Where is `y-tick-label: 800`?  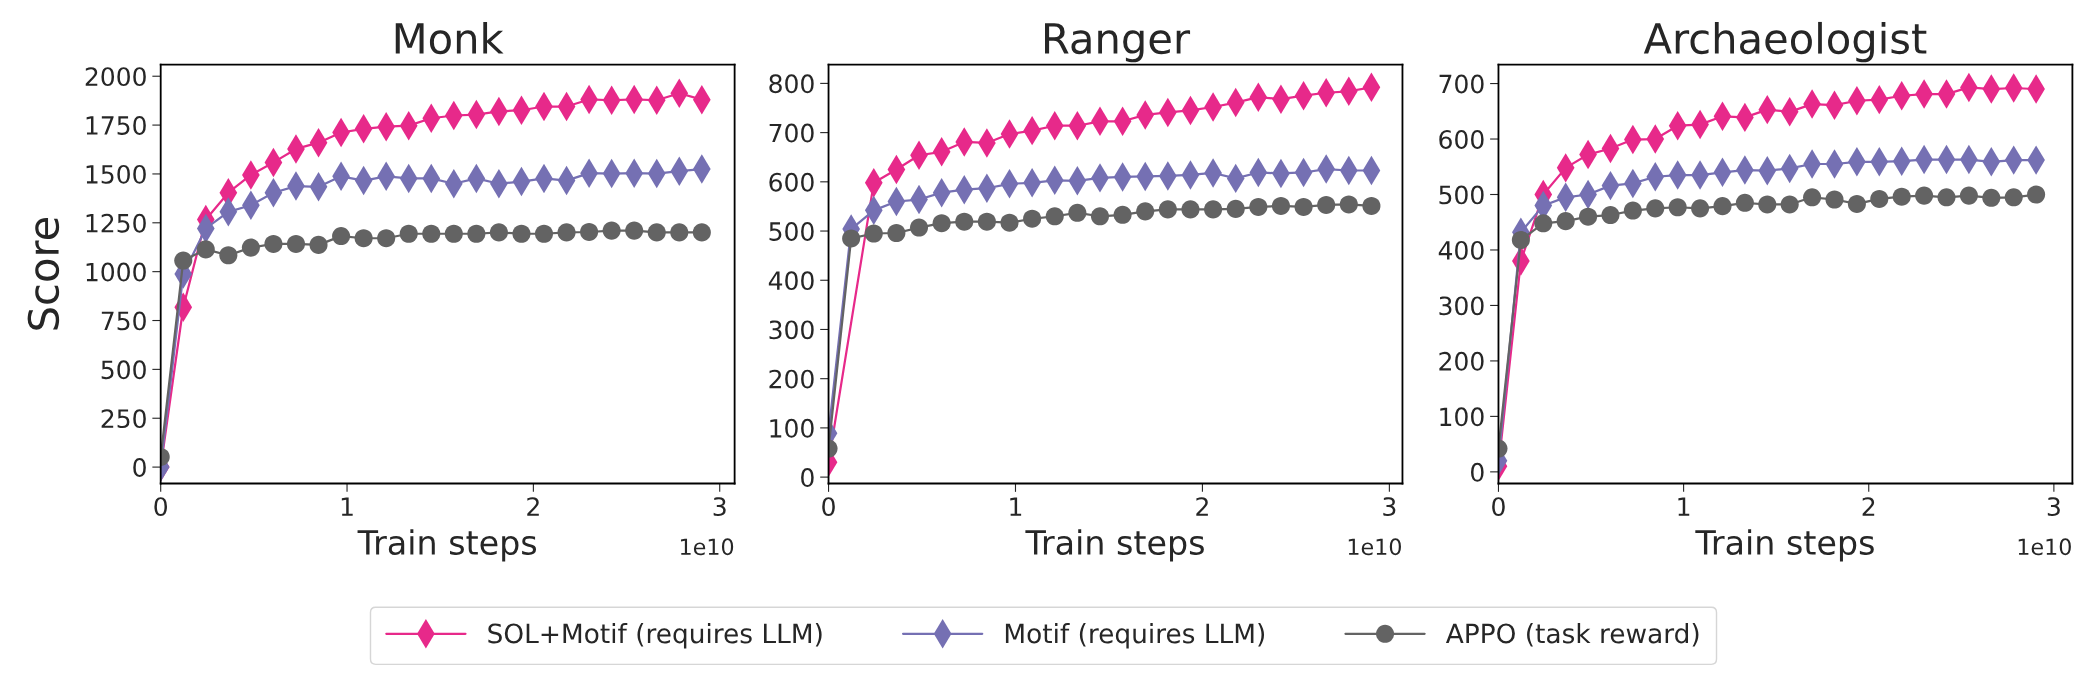
y-tick-label: 800 is located at coordinates (791, 84).